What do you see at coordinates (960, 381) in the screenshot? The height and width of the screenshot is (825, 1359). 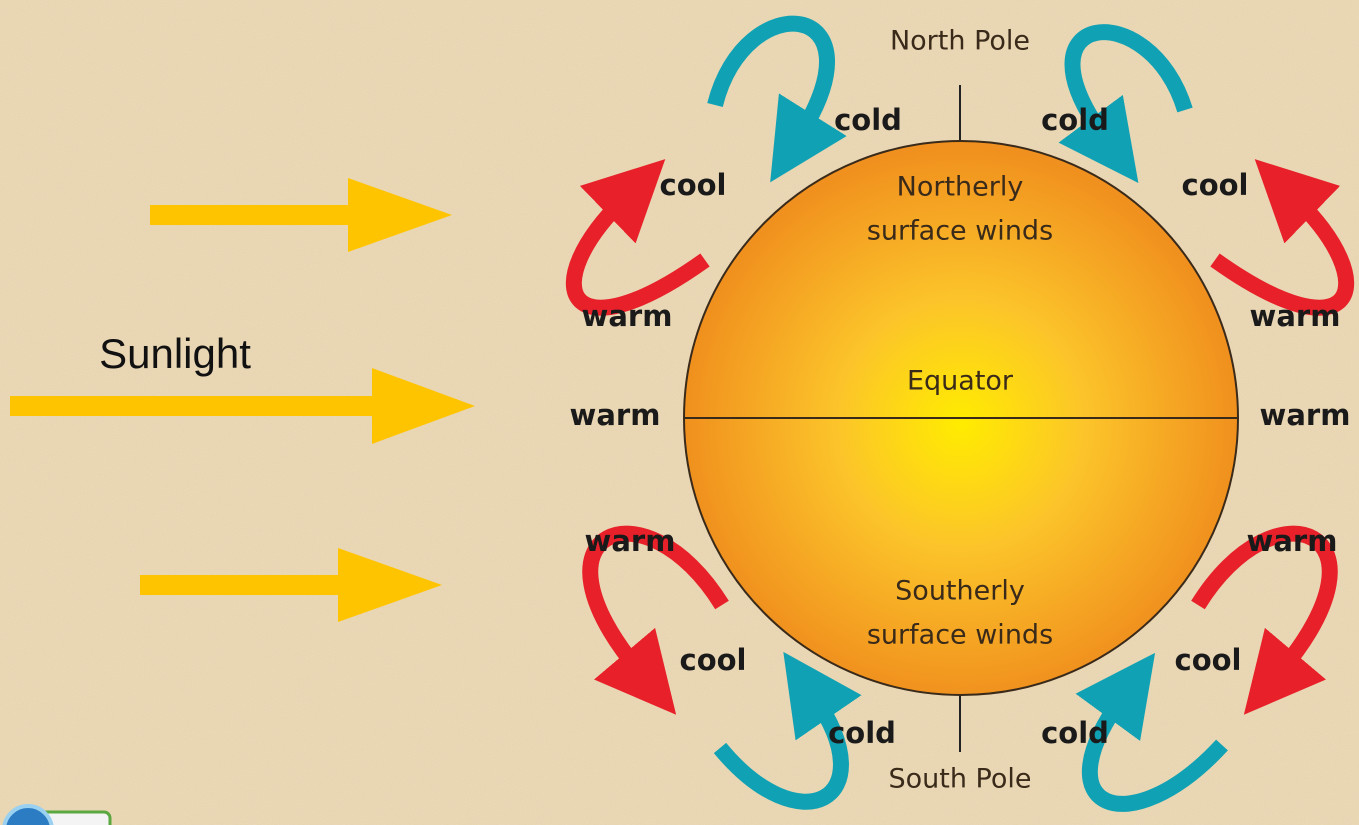 I see `equator-label: Equator` at bounding box center [960, 381].